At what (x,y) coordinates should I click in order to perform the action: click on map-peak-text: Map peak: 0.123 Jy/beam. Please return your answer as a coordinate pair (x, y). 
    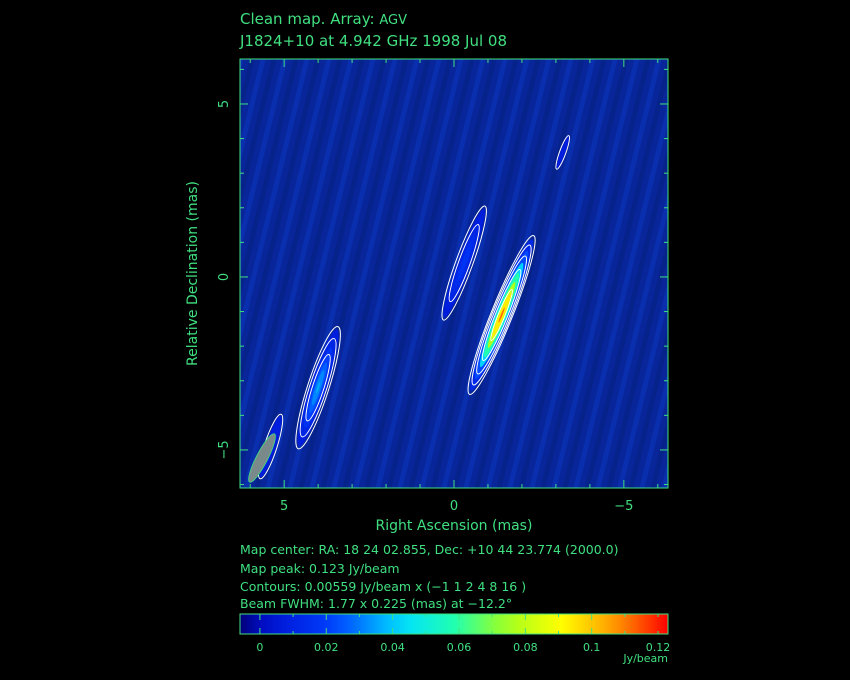
    Looking at the image, I should click on (320, 568).